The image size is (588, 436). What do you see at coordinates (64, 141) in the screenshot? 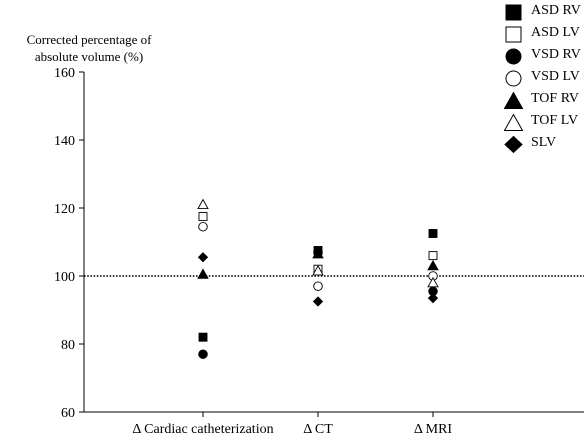
I see `y-tick-label: 140` at bounding box center [64, 141].